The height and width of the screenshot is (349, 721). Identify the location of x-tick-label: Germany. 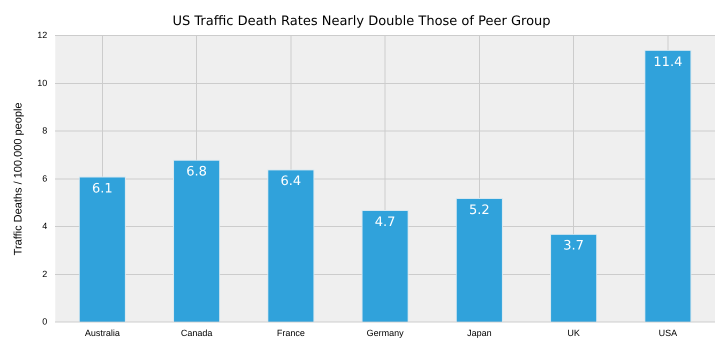
(385, 333).